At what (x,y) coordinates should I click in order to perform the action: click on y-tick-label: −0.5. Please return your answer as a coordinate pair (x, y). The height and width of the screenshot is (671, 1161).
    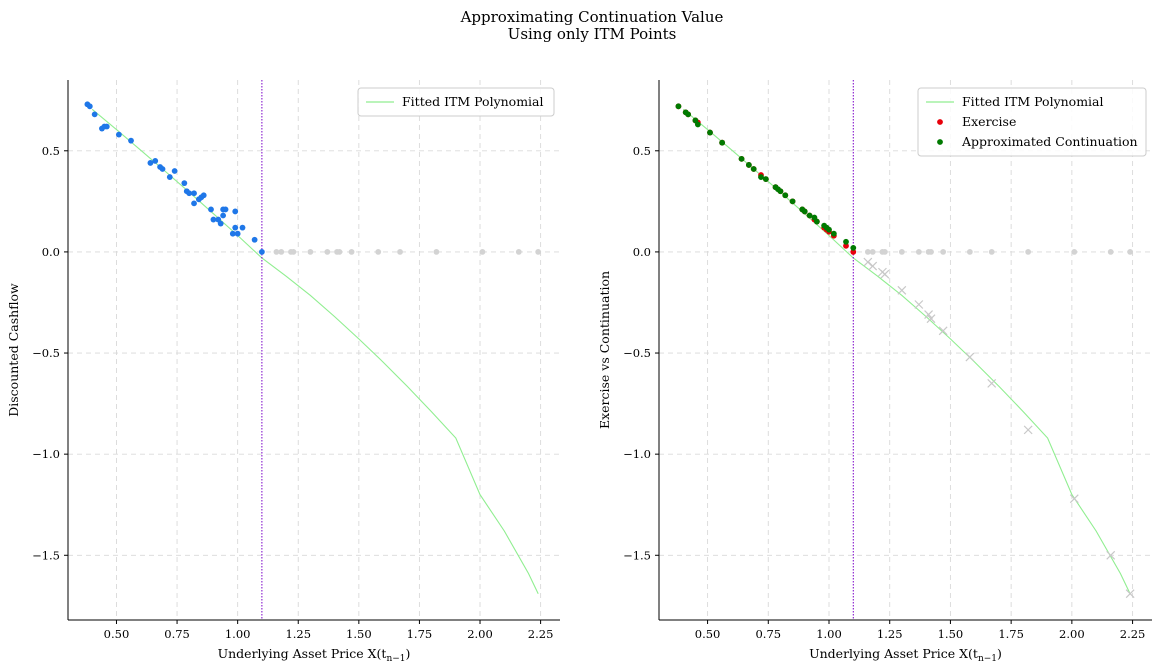
    Looking at the image, I should click on (46, 353).